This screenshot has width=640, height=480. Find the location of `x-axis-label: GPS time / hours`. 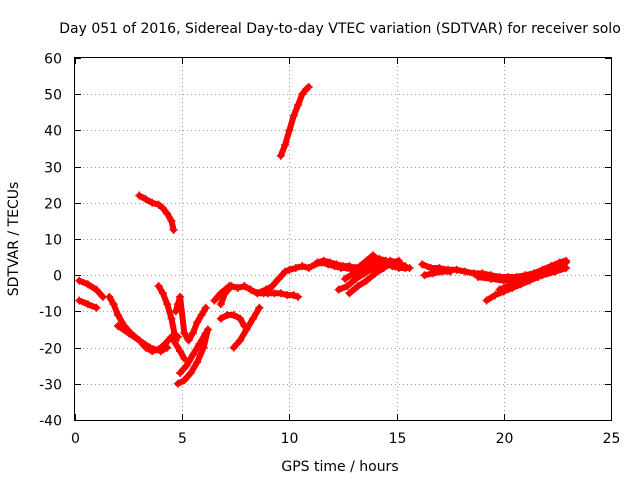

x-axis-label: GPS time / hours is located at coordinates (339, 467).